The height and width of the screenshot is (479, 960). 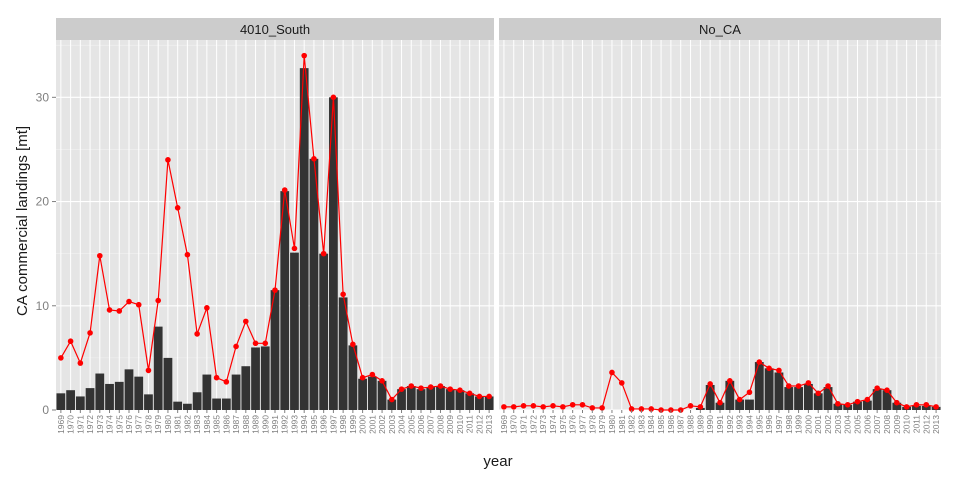 I want to click on y-tick-label: 10, so click(x=43, y=306).